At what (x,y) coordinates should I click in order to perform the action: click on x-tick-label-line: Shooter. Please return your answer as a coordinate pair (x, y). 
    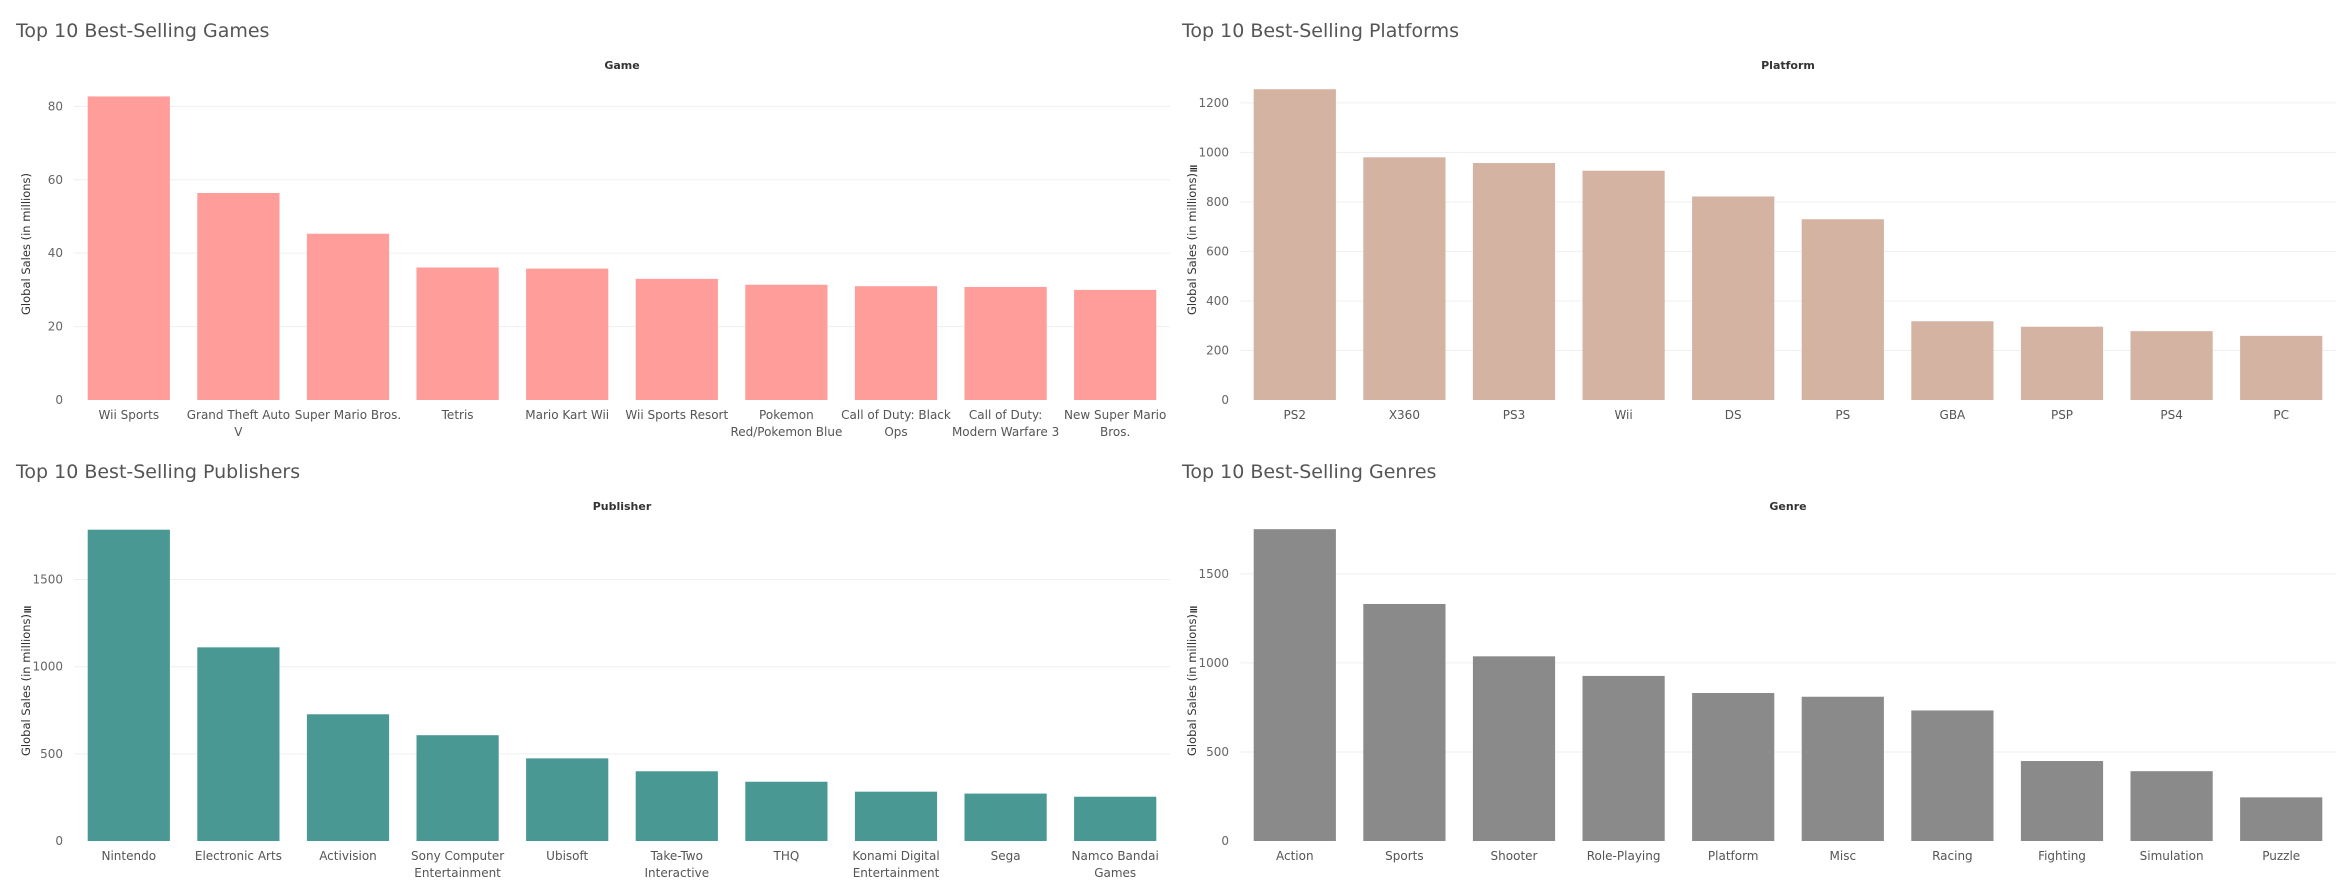
    Looking at the image, I should click on (1514, 856).